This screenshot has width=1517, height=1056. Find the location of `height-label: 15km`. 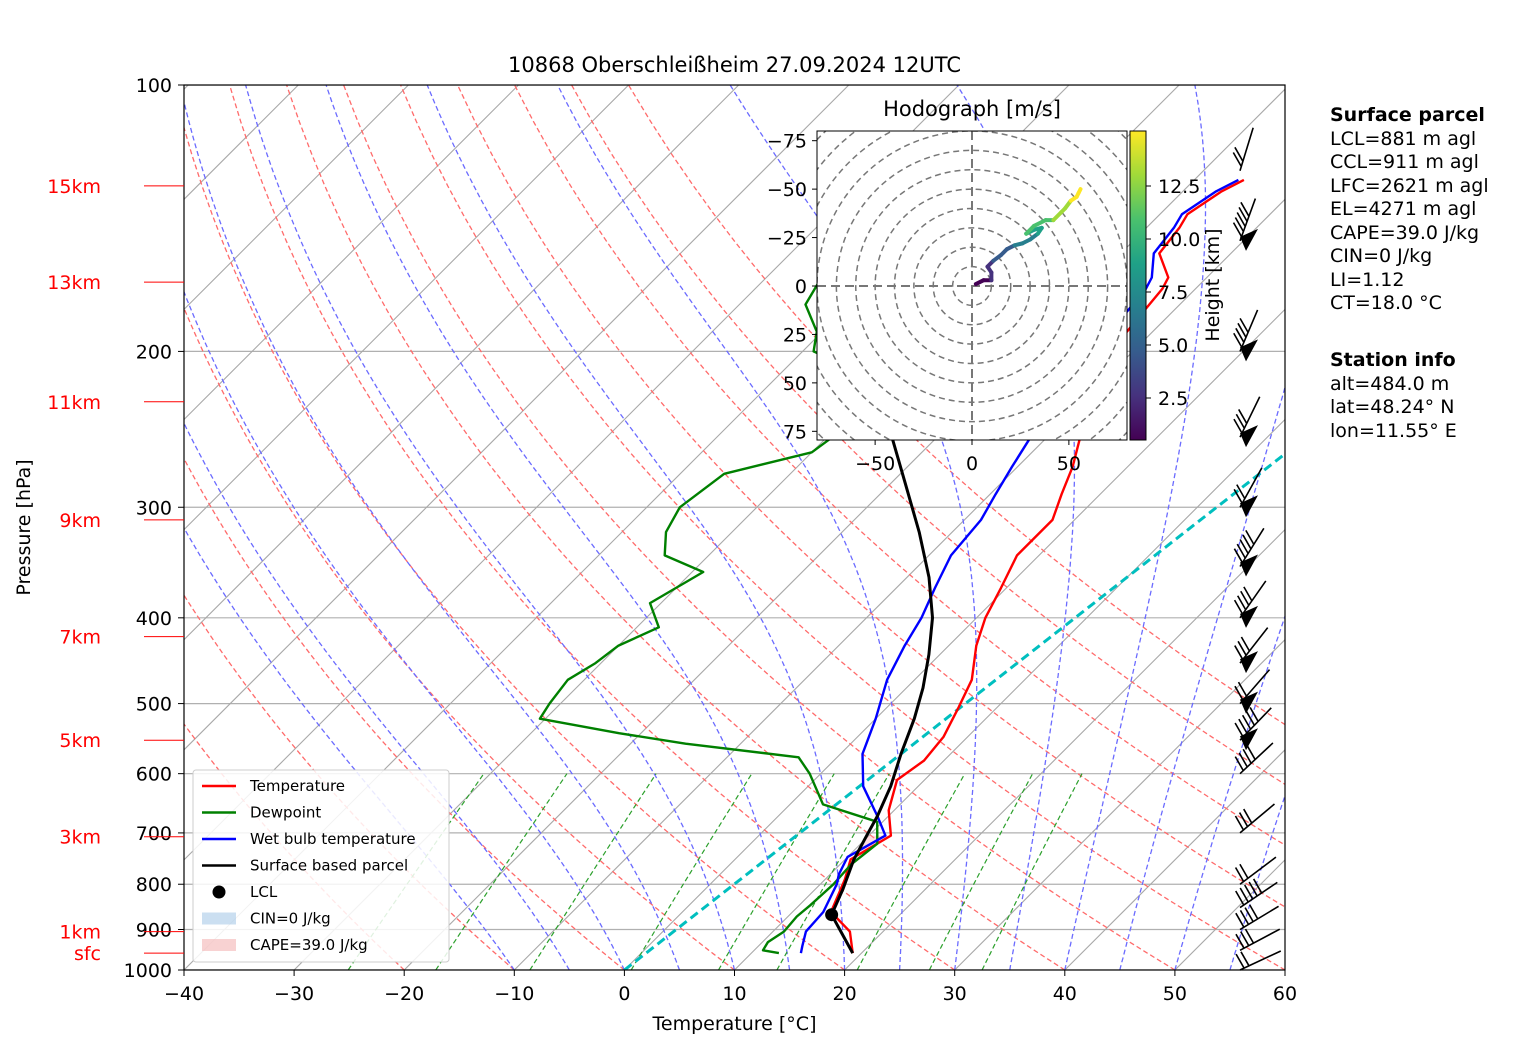

height-label: 15km is located at coordinates (74, 187).